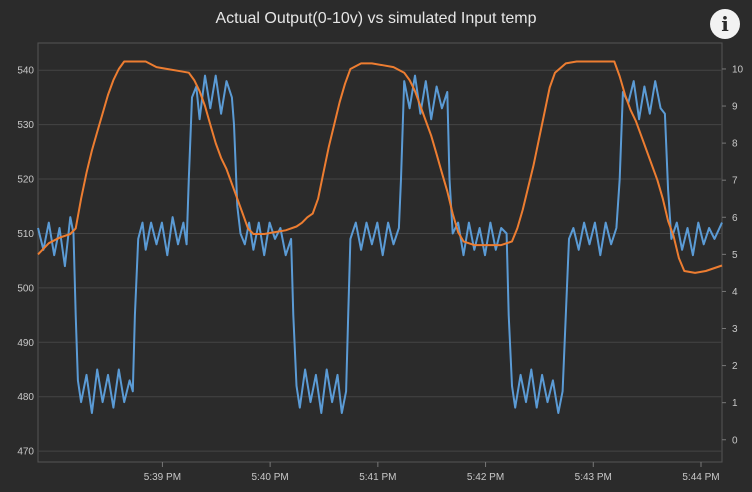 The image size is (752, 492). Describe the element at coordinates (25, 288) in the screenshot. I see `y-left-tick-label: 500` at that location.